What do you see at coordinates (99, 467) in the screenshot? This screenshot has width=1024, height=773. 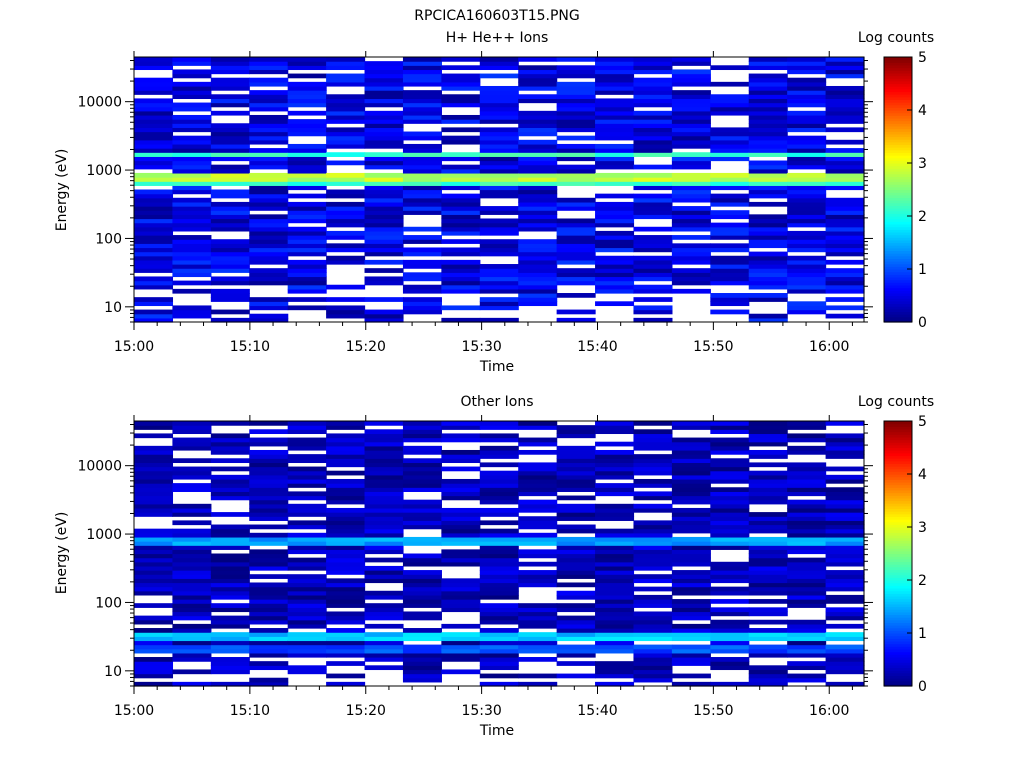 I see `y-tick-label: 10000` at bounding box center [99, 467].